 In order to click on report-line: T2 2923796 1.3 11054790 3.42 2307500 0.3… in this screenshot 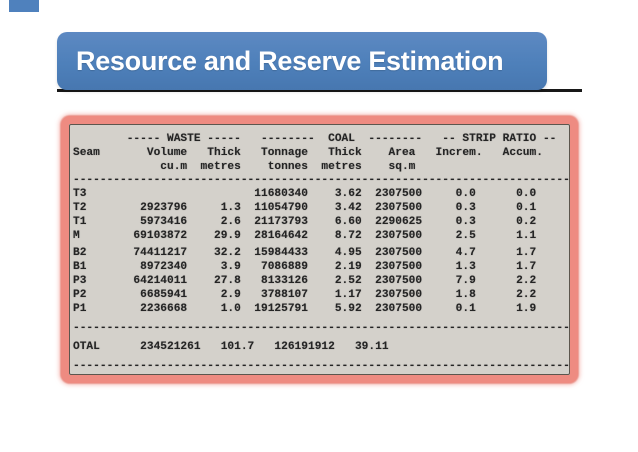, I will do `click(321, 207)`.